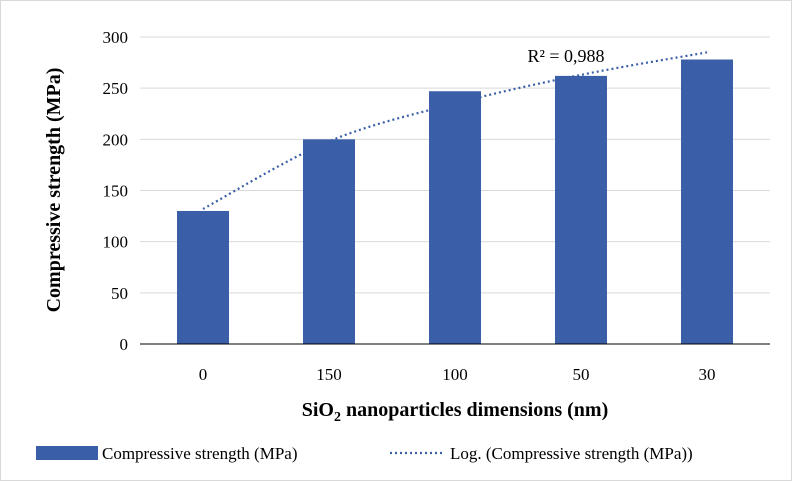 The width and height of the screenshot is (792, 481). What do you see at coordinates (116, 242) in the screenshot?
I see `y-tick-label: 100` at bounding box center [116, 242].